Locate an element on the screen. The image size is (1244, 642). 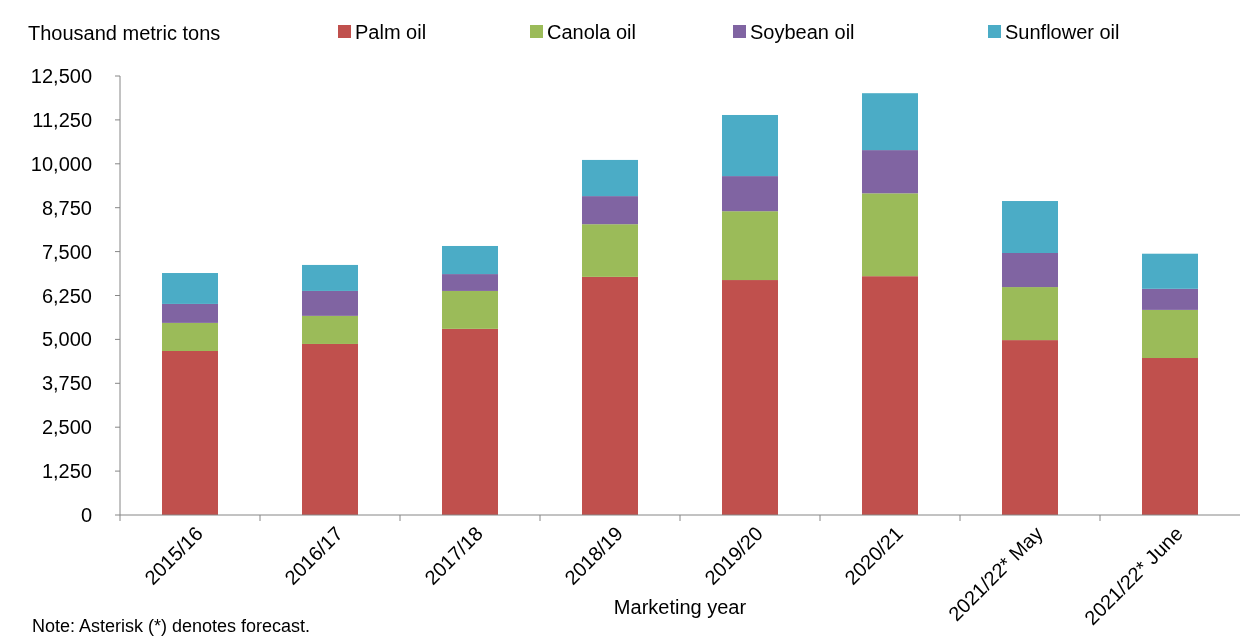
y-tick-label: 3,750 is located at coordinates (66, 383).